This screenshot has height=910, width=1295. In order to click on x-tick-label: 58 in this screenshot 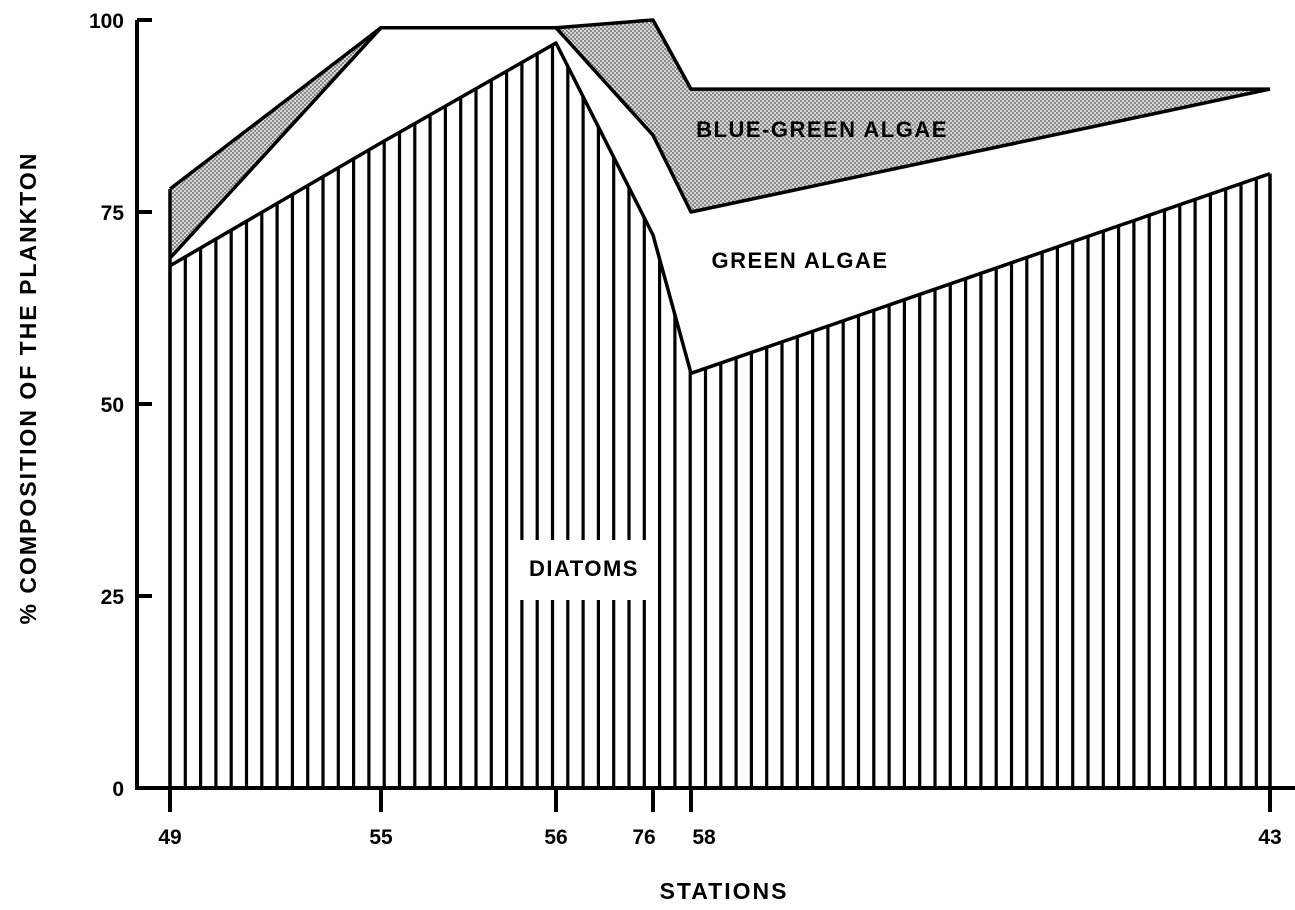, I will do `click(704, 837)`.